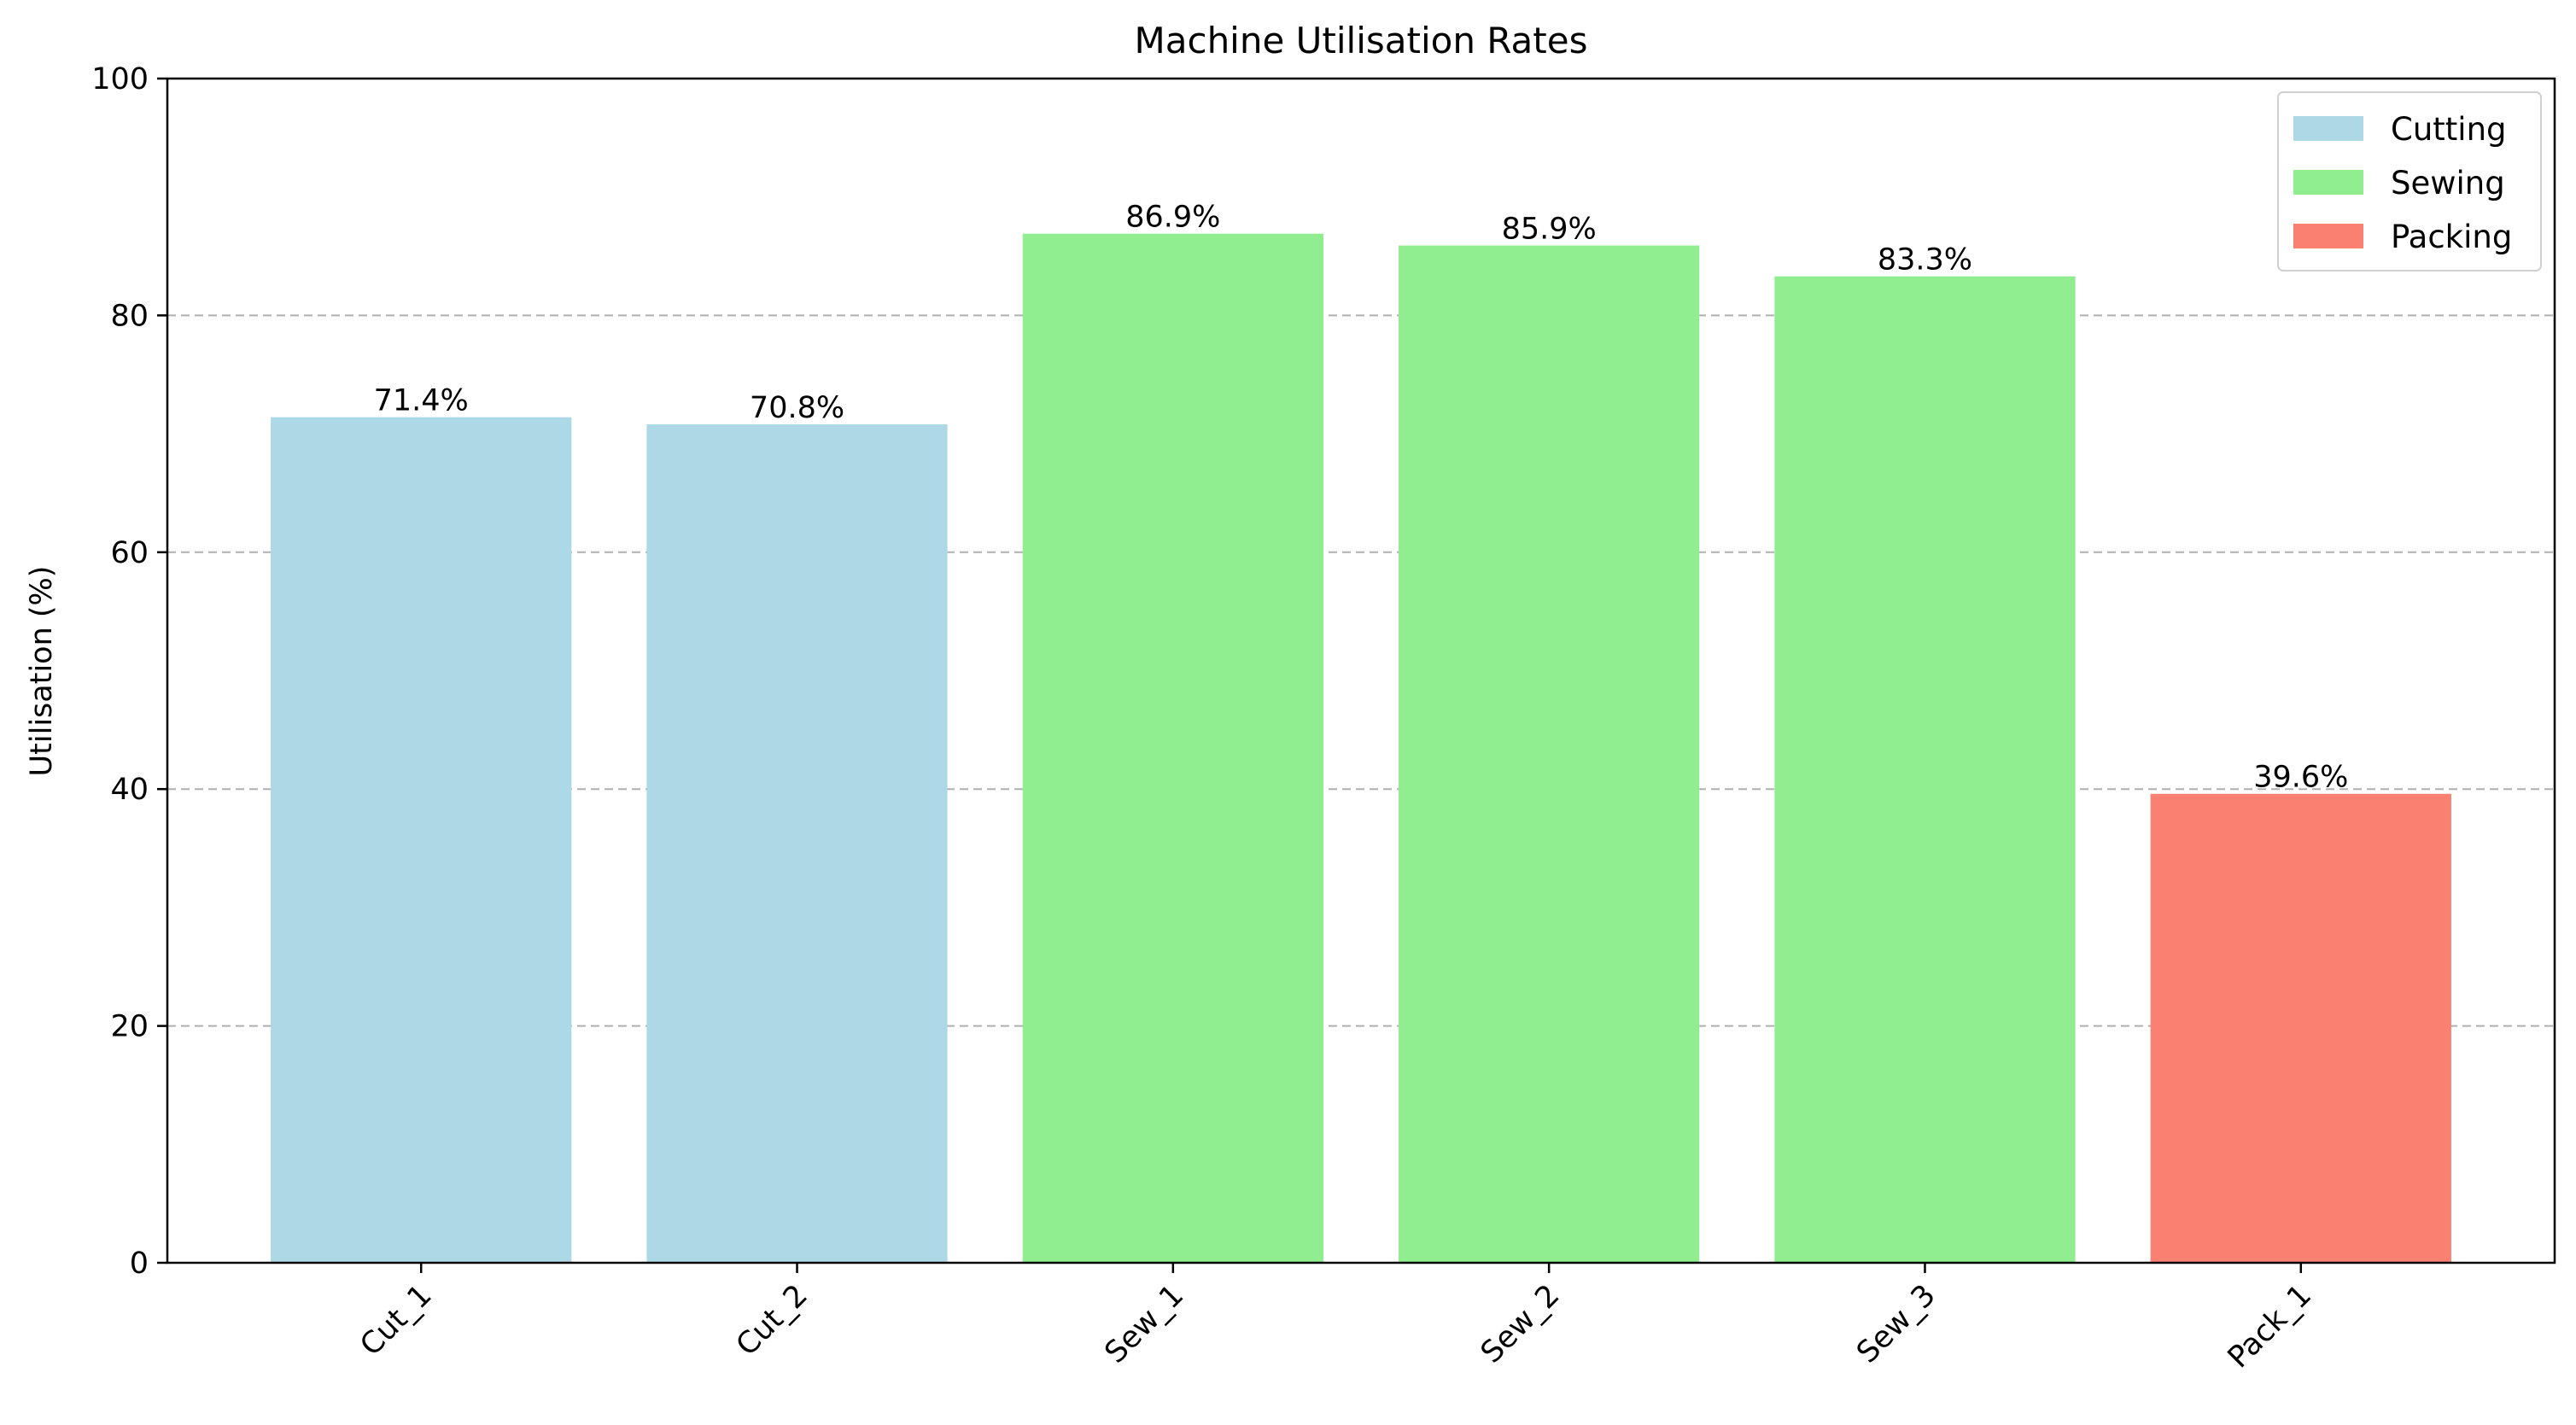 The height and width of the screenshot is (1425, 2576). I want to click on x-tick-label: Sew_2, so click(1521, 1324).